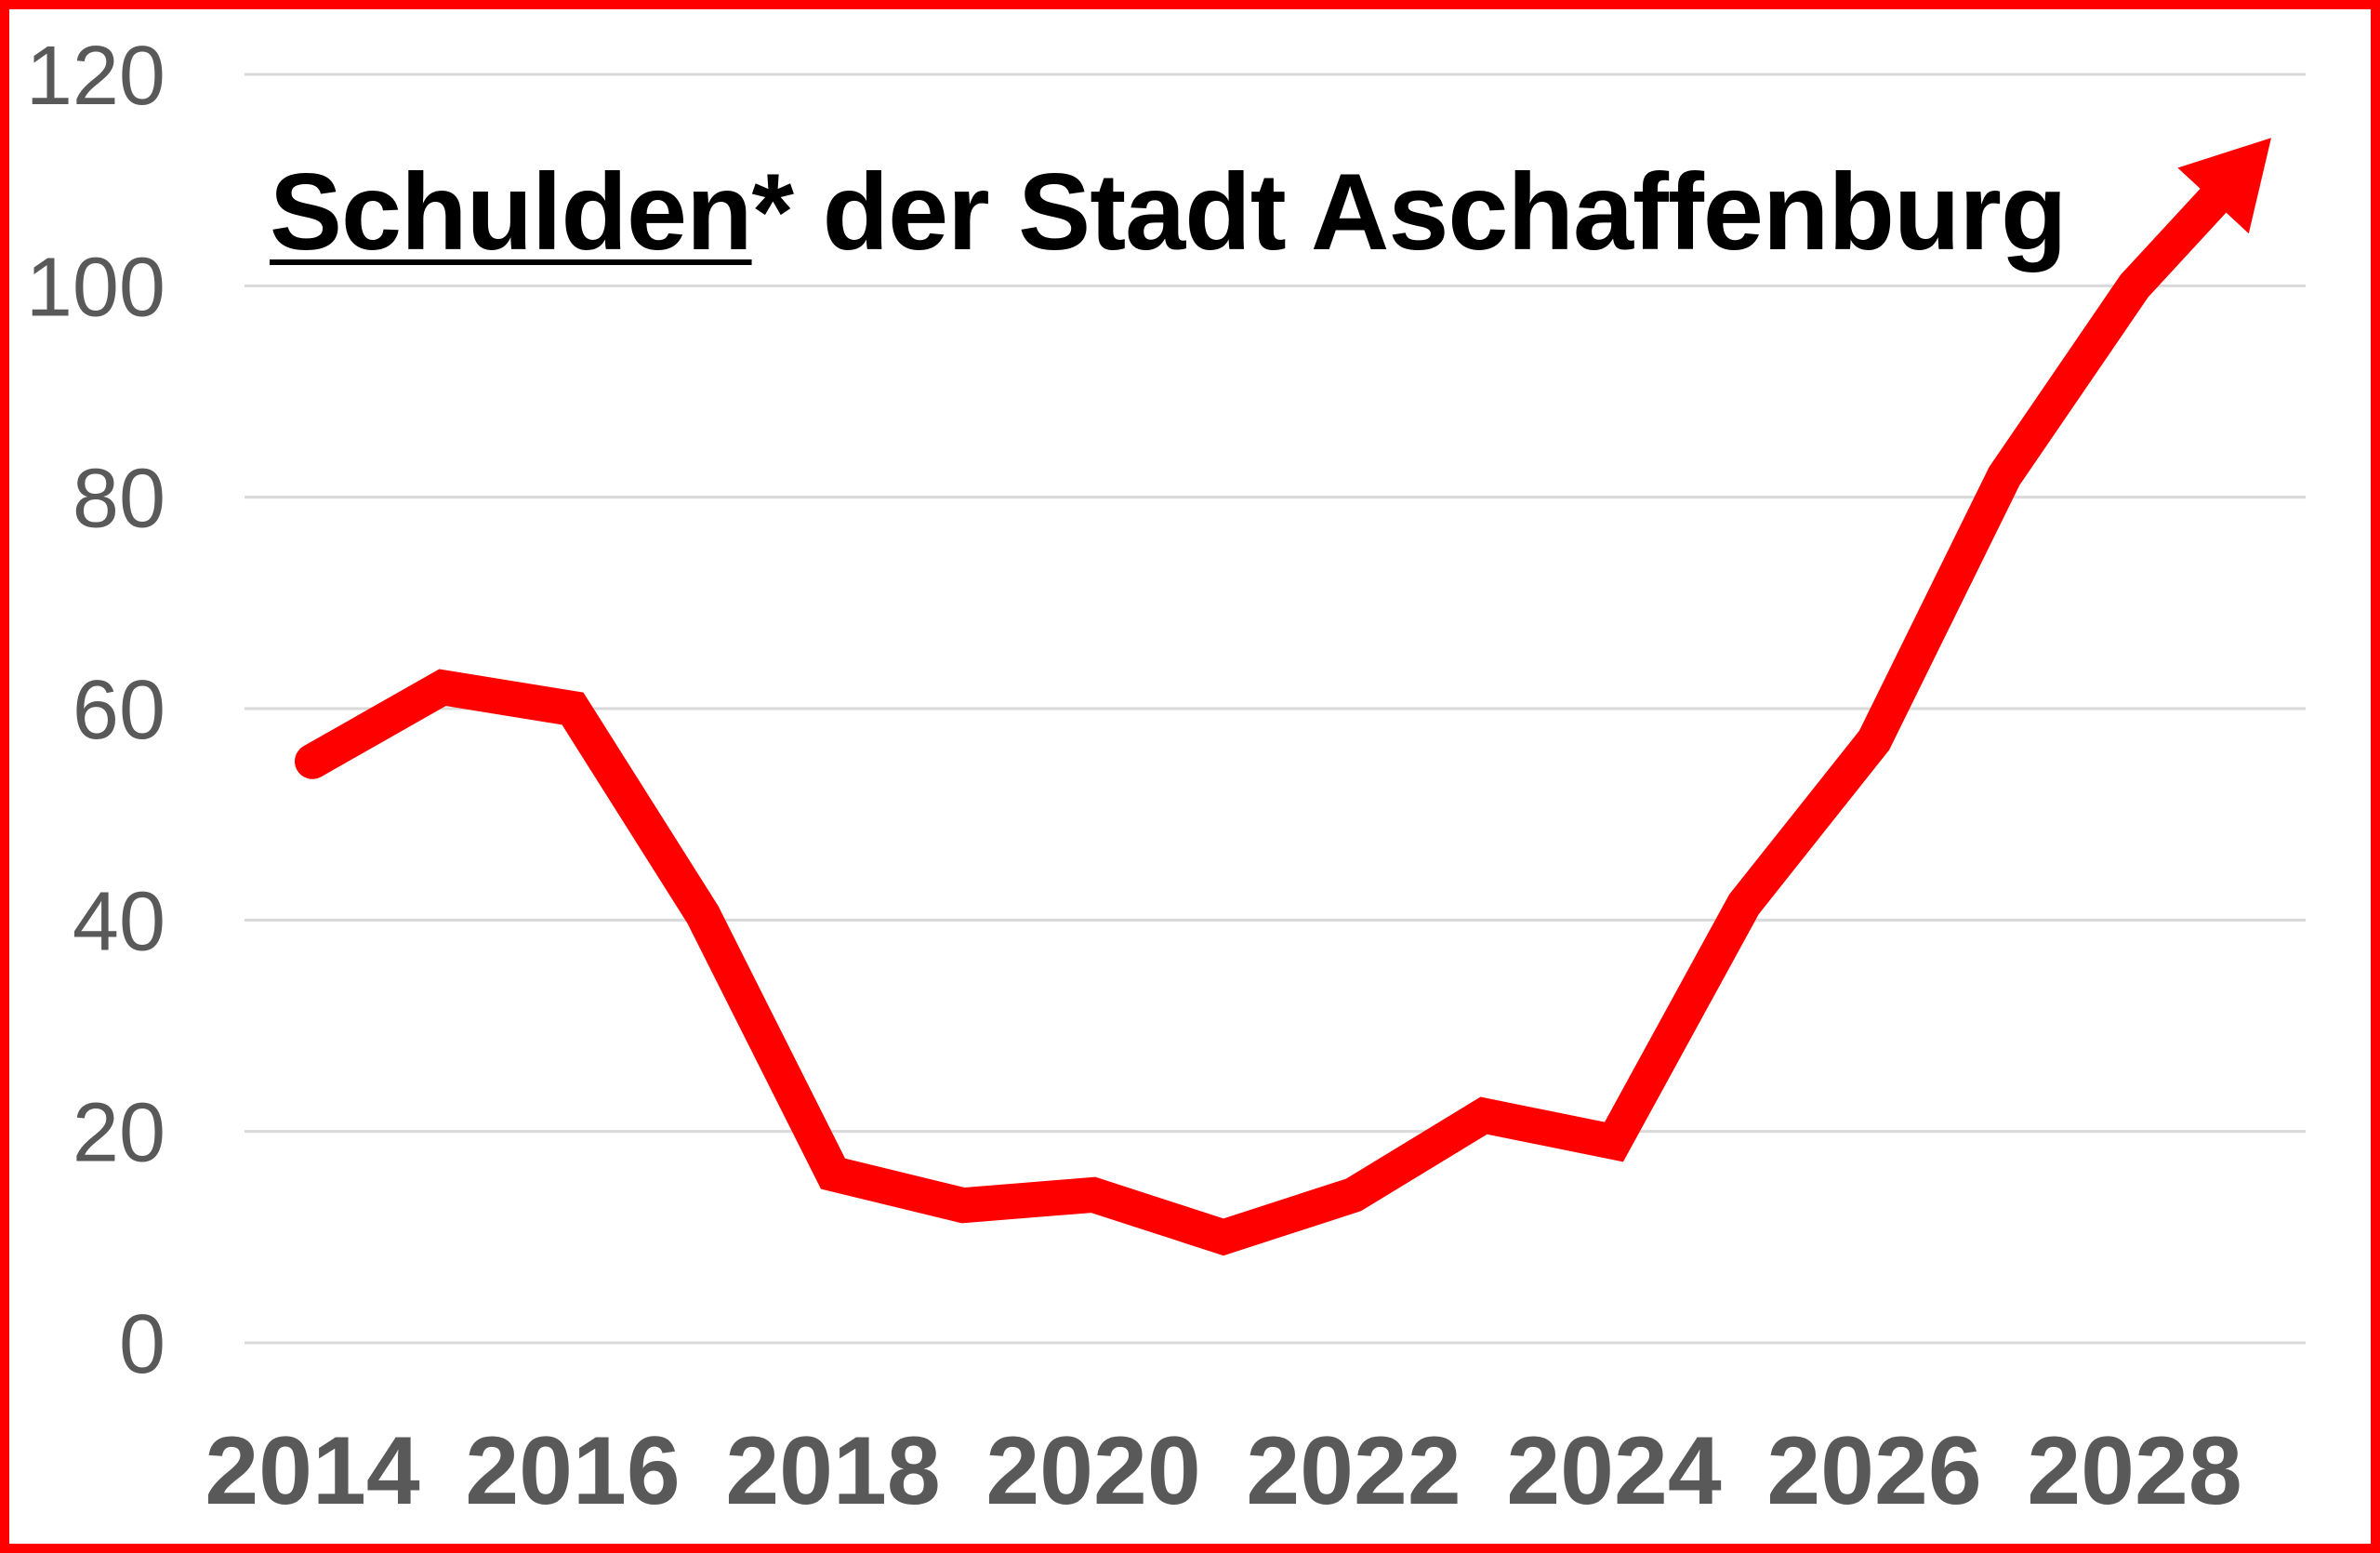 This screenshot has height=1553, width=2380. Describe the element at coordinates (2224, 186) in the screenshot. I see `trend-arrowhead-icon` at that location.